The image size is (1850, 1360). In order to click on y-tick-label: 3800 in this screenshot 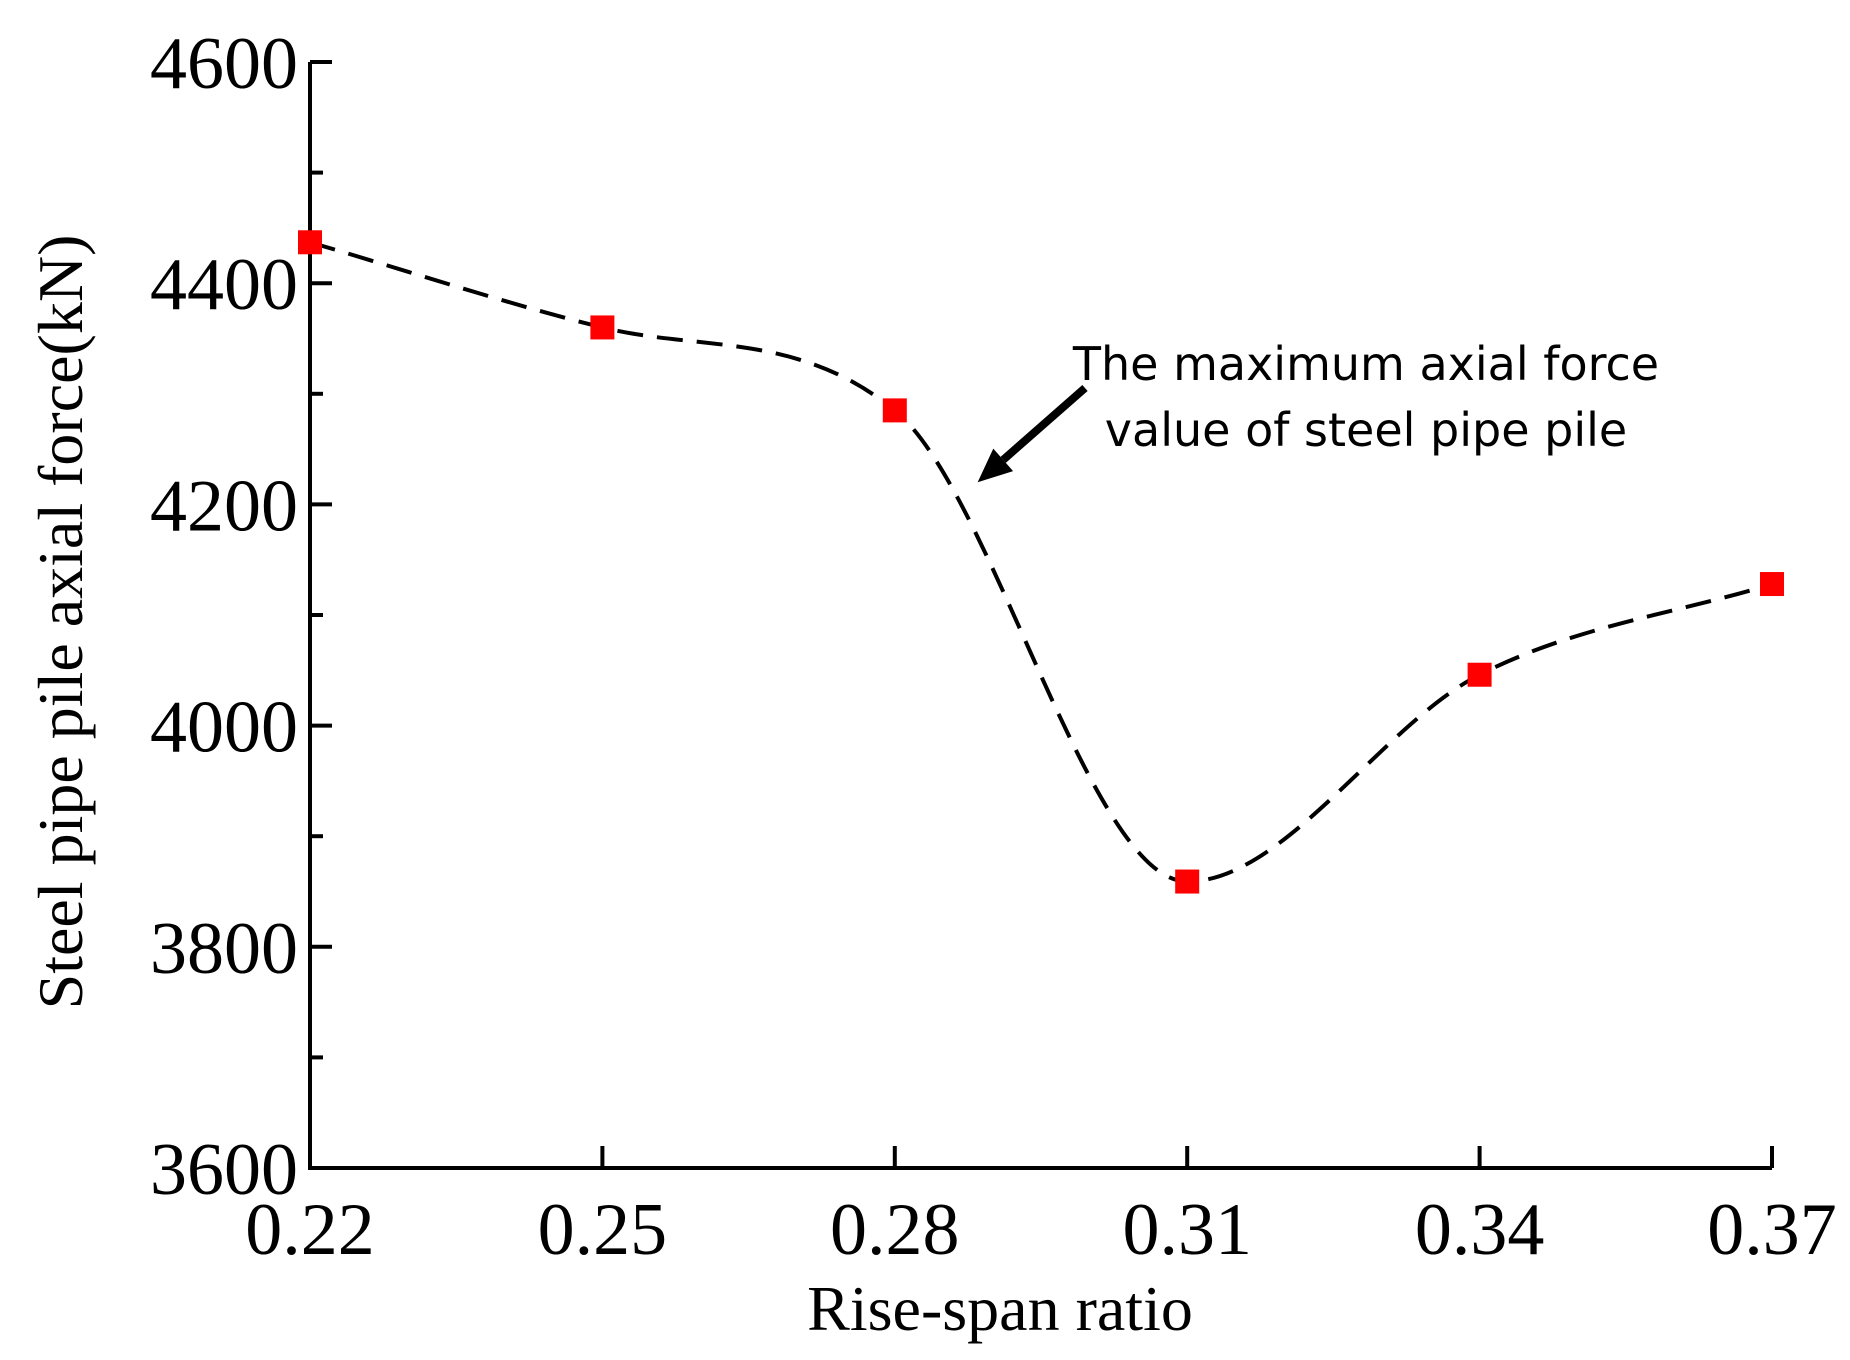, I will do `click(224, 949)`.